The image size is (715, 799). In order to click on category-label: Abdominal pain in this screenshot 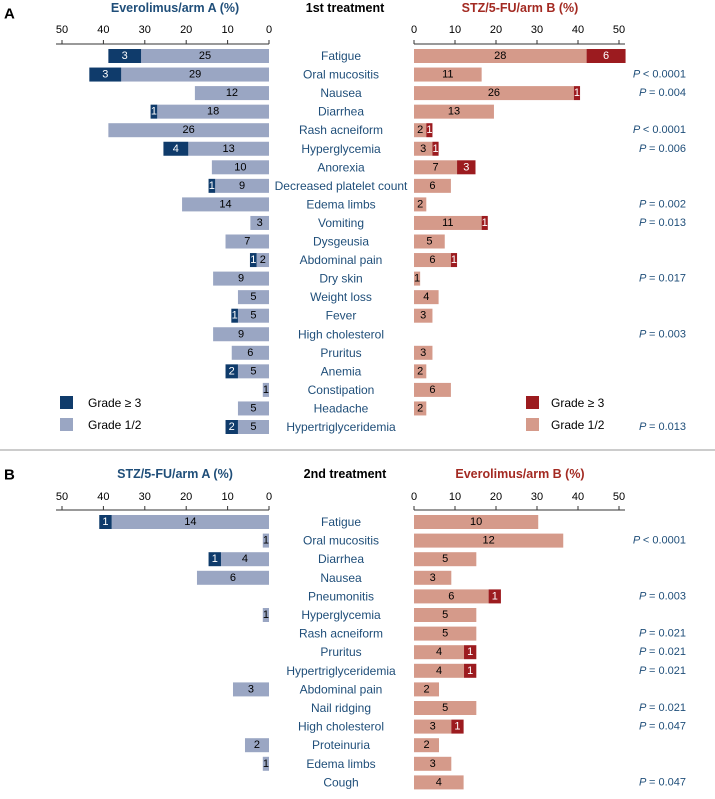, I will do `click(341, 260)`.